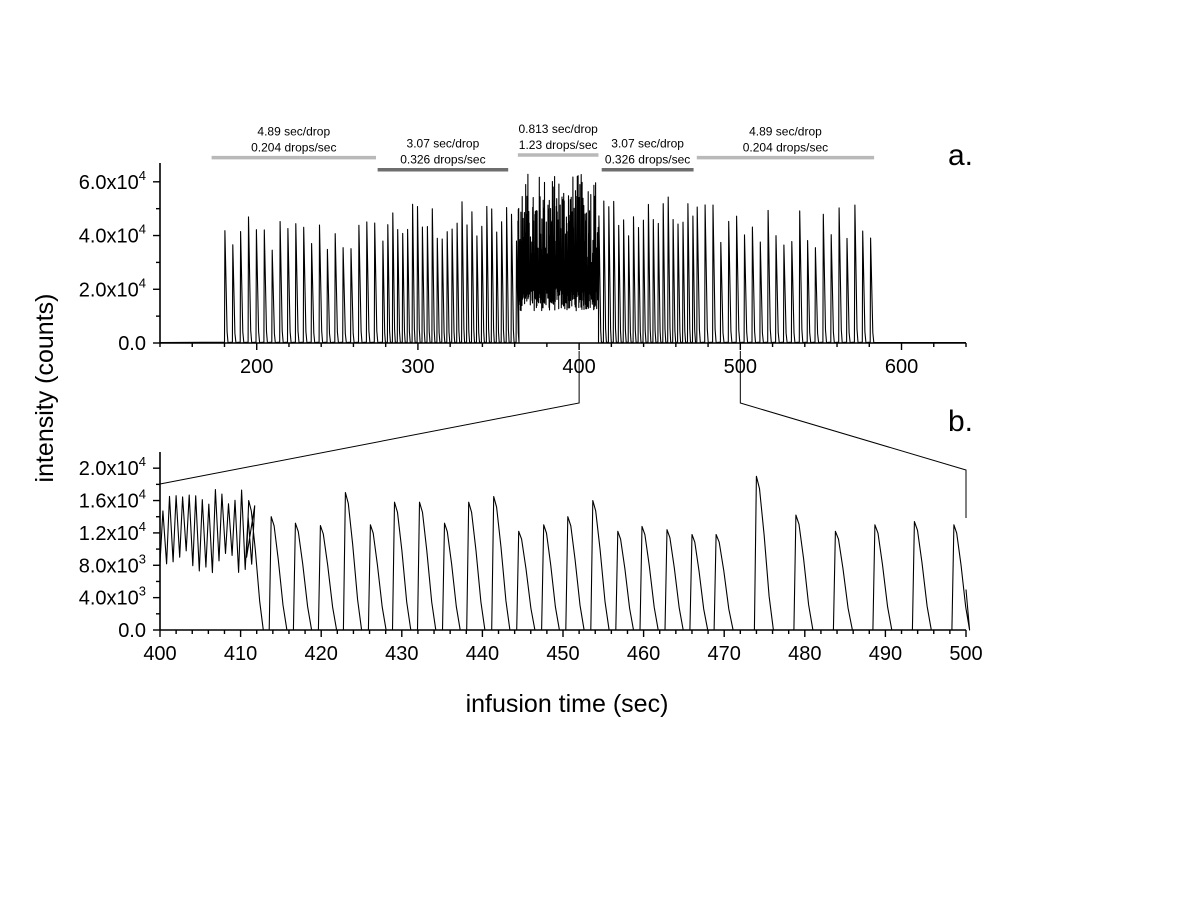  What do you see at coordinates (965, 654) in the screenshot?
I see `panel-b-x-tick-label: 500` at bounding box center [965, 654].